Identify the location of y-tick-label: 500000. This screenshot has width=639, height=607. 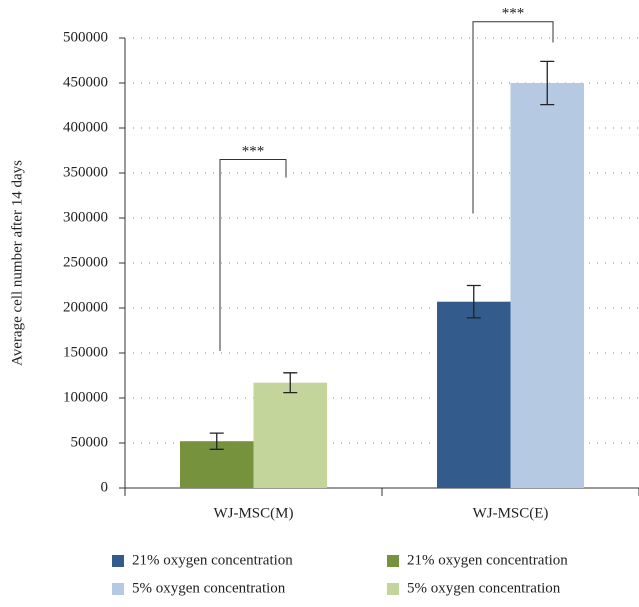
(85, 37).